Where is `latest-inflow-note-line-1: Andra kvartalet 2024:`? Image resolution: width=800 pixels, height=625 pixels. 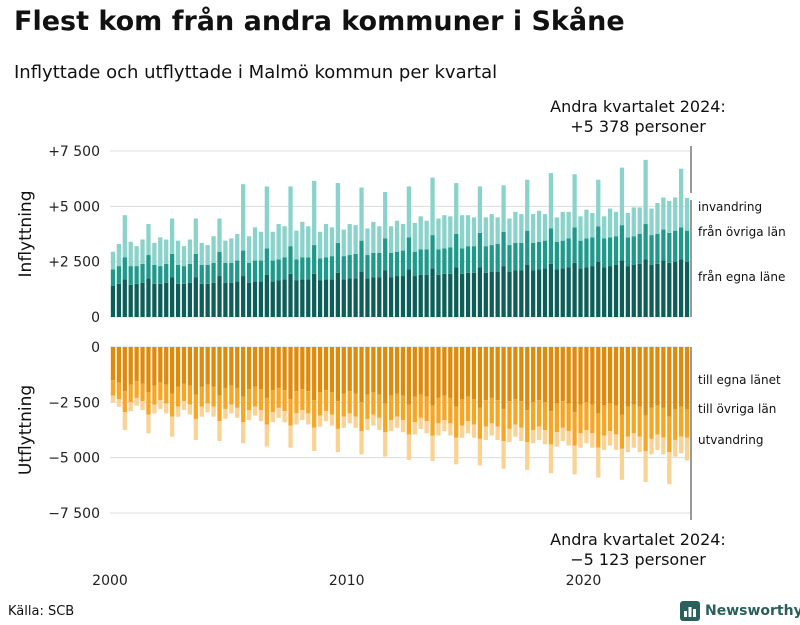 latest-inflow-note-line-1: Andra kvartalet 2024: is located at coordinates (638, 106).